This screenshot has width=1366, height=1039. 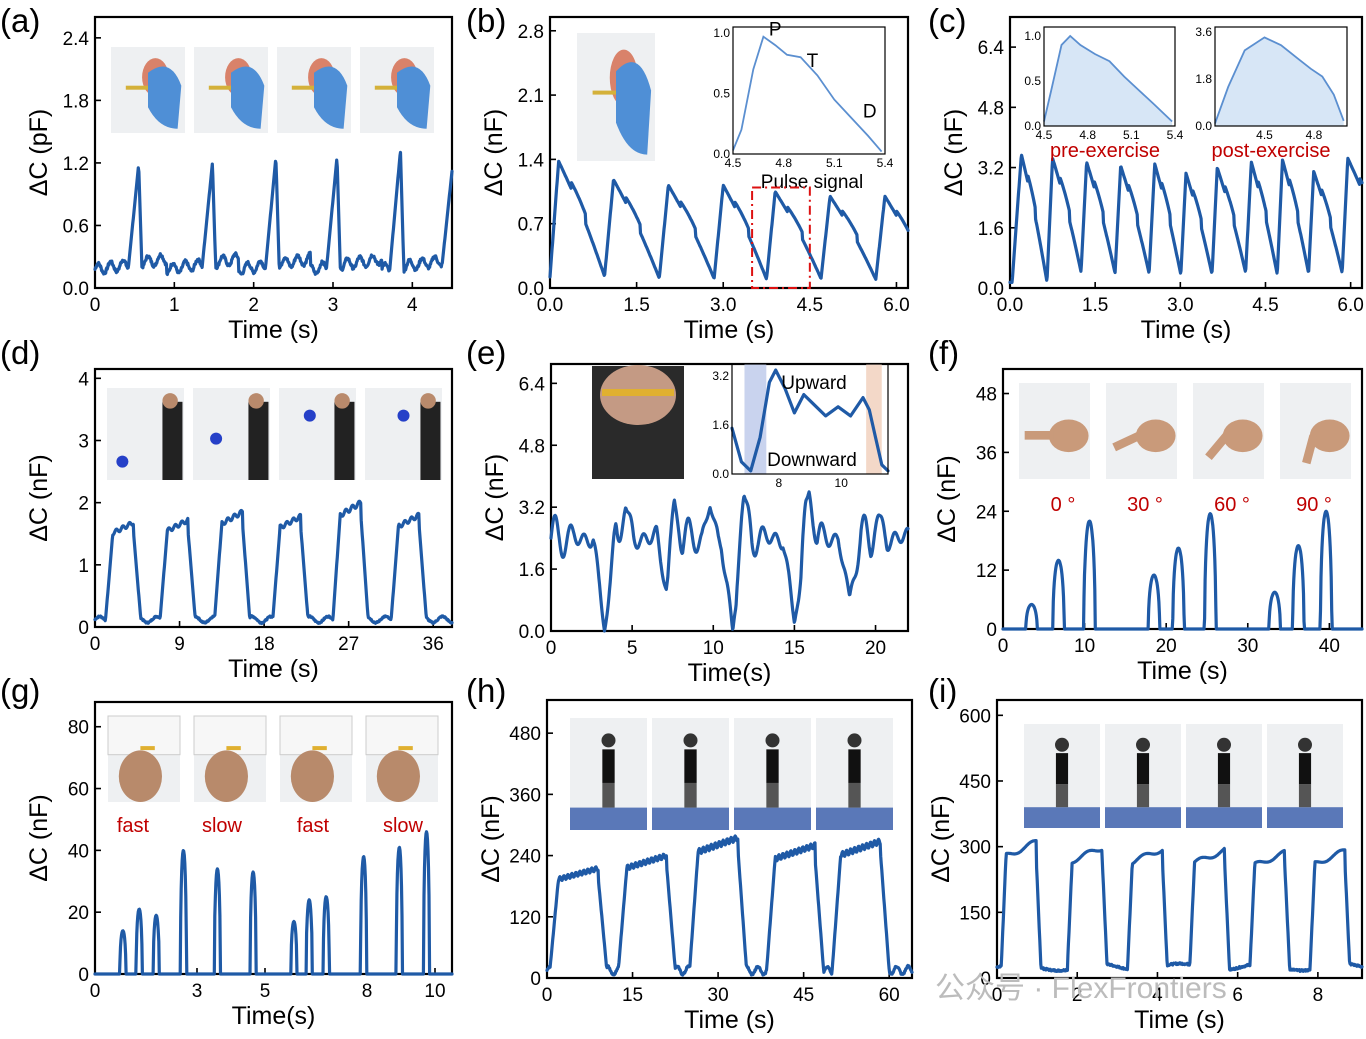 What do you see at coordinates (525, 857) in the screenshot?
I see `y-tick-label: 240` at bounding box center [525, 857].